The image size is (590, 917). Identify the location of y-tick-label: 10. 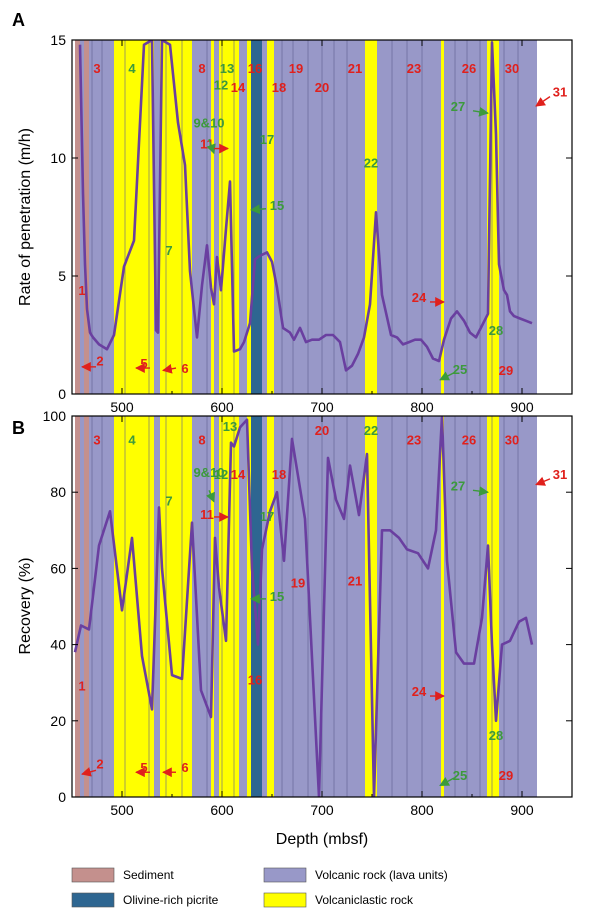
(58, 158).